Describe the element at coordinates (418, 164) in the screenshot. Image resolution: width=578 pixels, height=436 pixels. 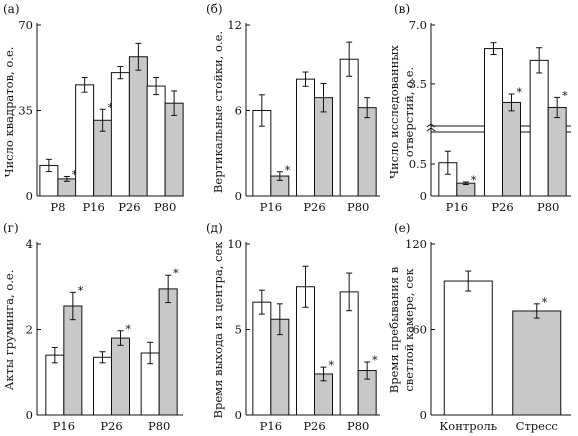
I see `y-tick-label: 0.5` at that location.